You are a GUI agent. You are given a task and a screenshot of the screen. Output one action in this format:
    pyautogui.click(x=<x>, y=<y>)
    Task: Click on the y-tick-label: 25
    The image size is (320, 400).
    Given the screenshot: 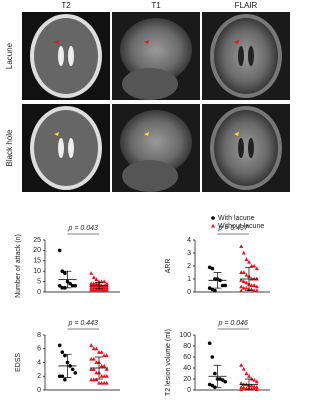 What is the action you would take?
    pyautogui.click(x=37, y=240)
    